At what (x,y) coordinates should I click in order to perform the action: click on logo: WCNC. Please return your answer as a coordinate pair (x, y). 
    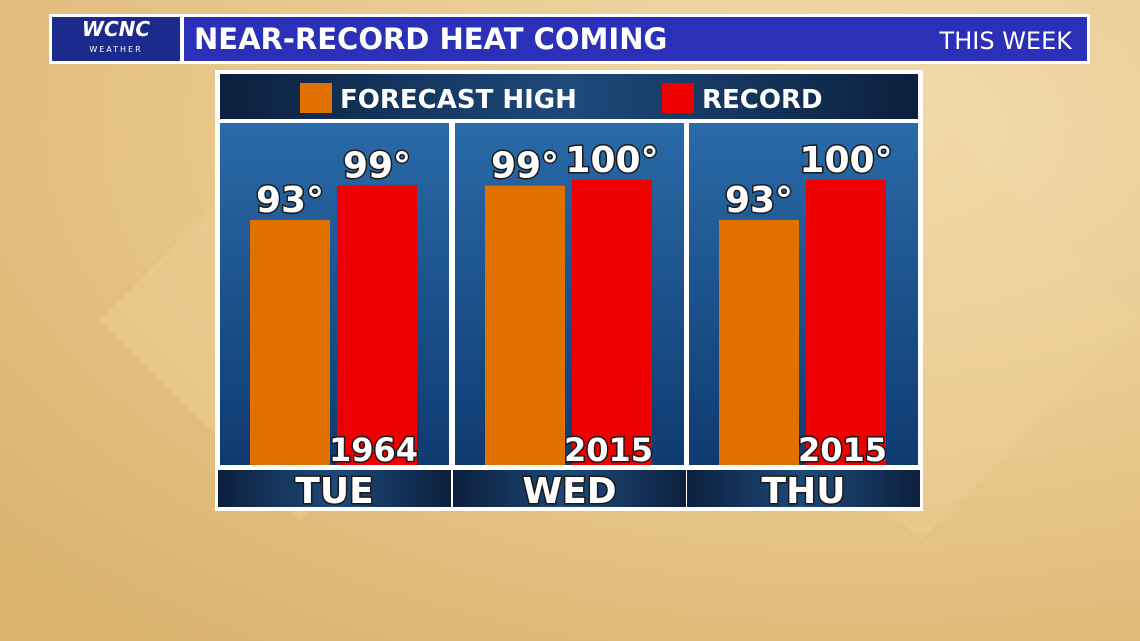
    Looking at the image, I should click on (116, 29).